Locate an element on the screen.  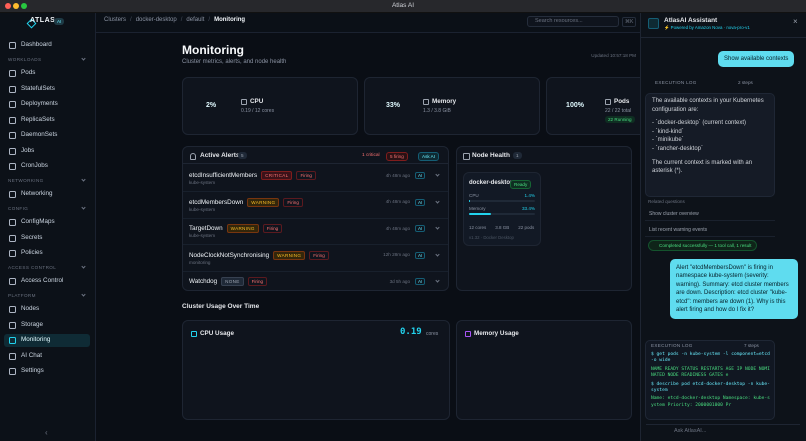
logo-badge: AI is located at coordinates (59, 21).